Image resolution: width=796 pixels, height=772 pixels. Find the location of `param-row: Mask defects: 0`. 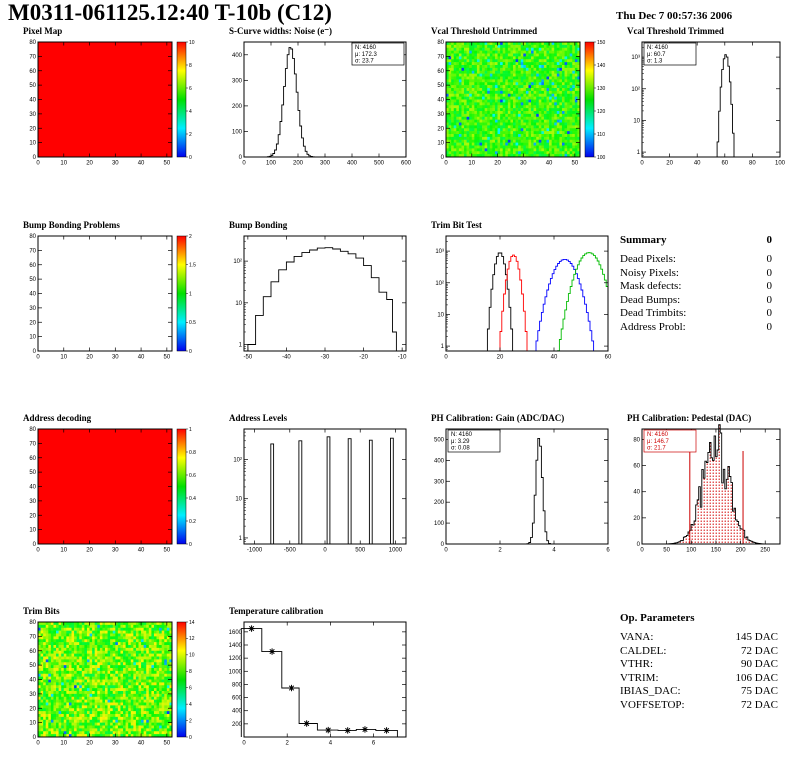

param-row: Mask defects: 0 is located at coordinates (696, 286).